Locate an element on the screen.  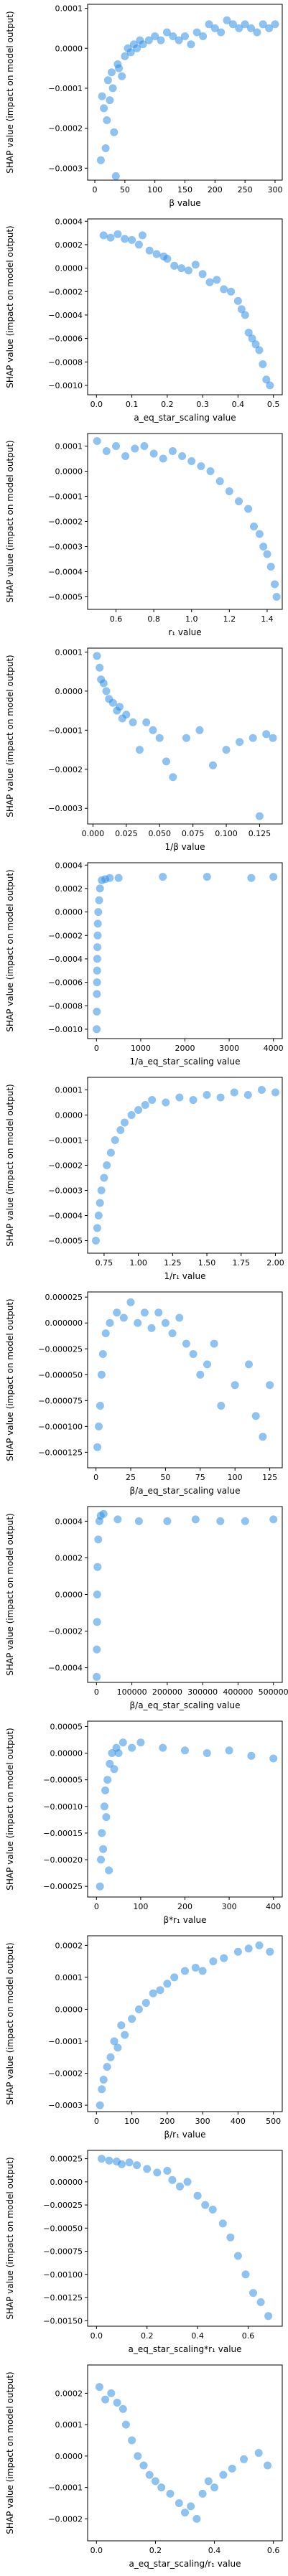
x-tick-label: 0.0 is located at coordinates (96, 2336).